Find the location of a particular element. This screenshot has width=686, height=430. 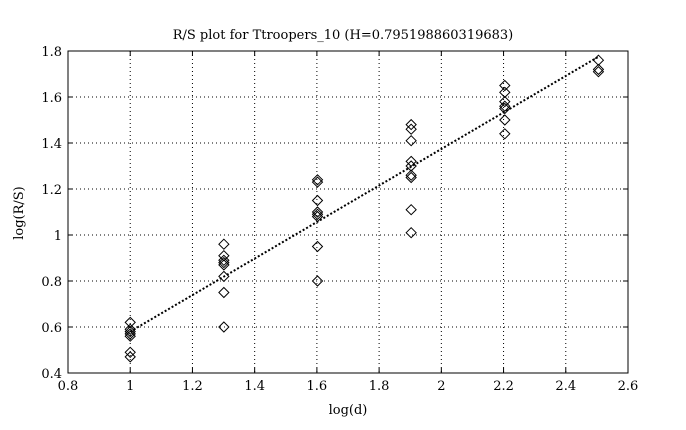

y-tick-label: 1.6 is located at coordinates (51, 98).